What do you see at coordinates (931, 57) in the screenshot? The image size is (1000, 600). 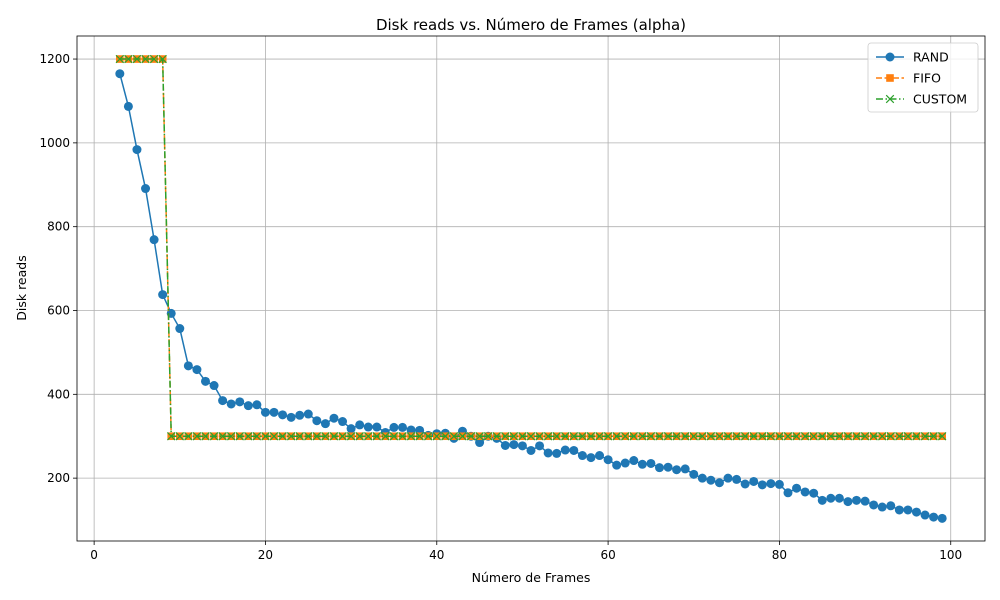 I see `legend-label-rand: RAND` at bounding box center [931, 57].